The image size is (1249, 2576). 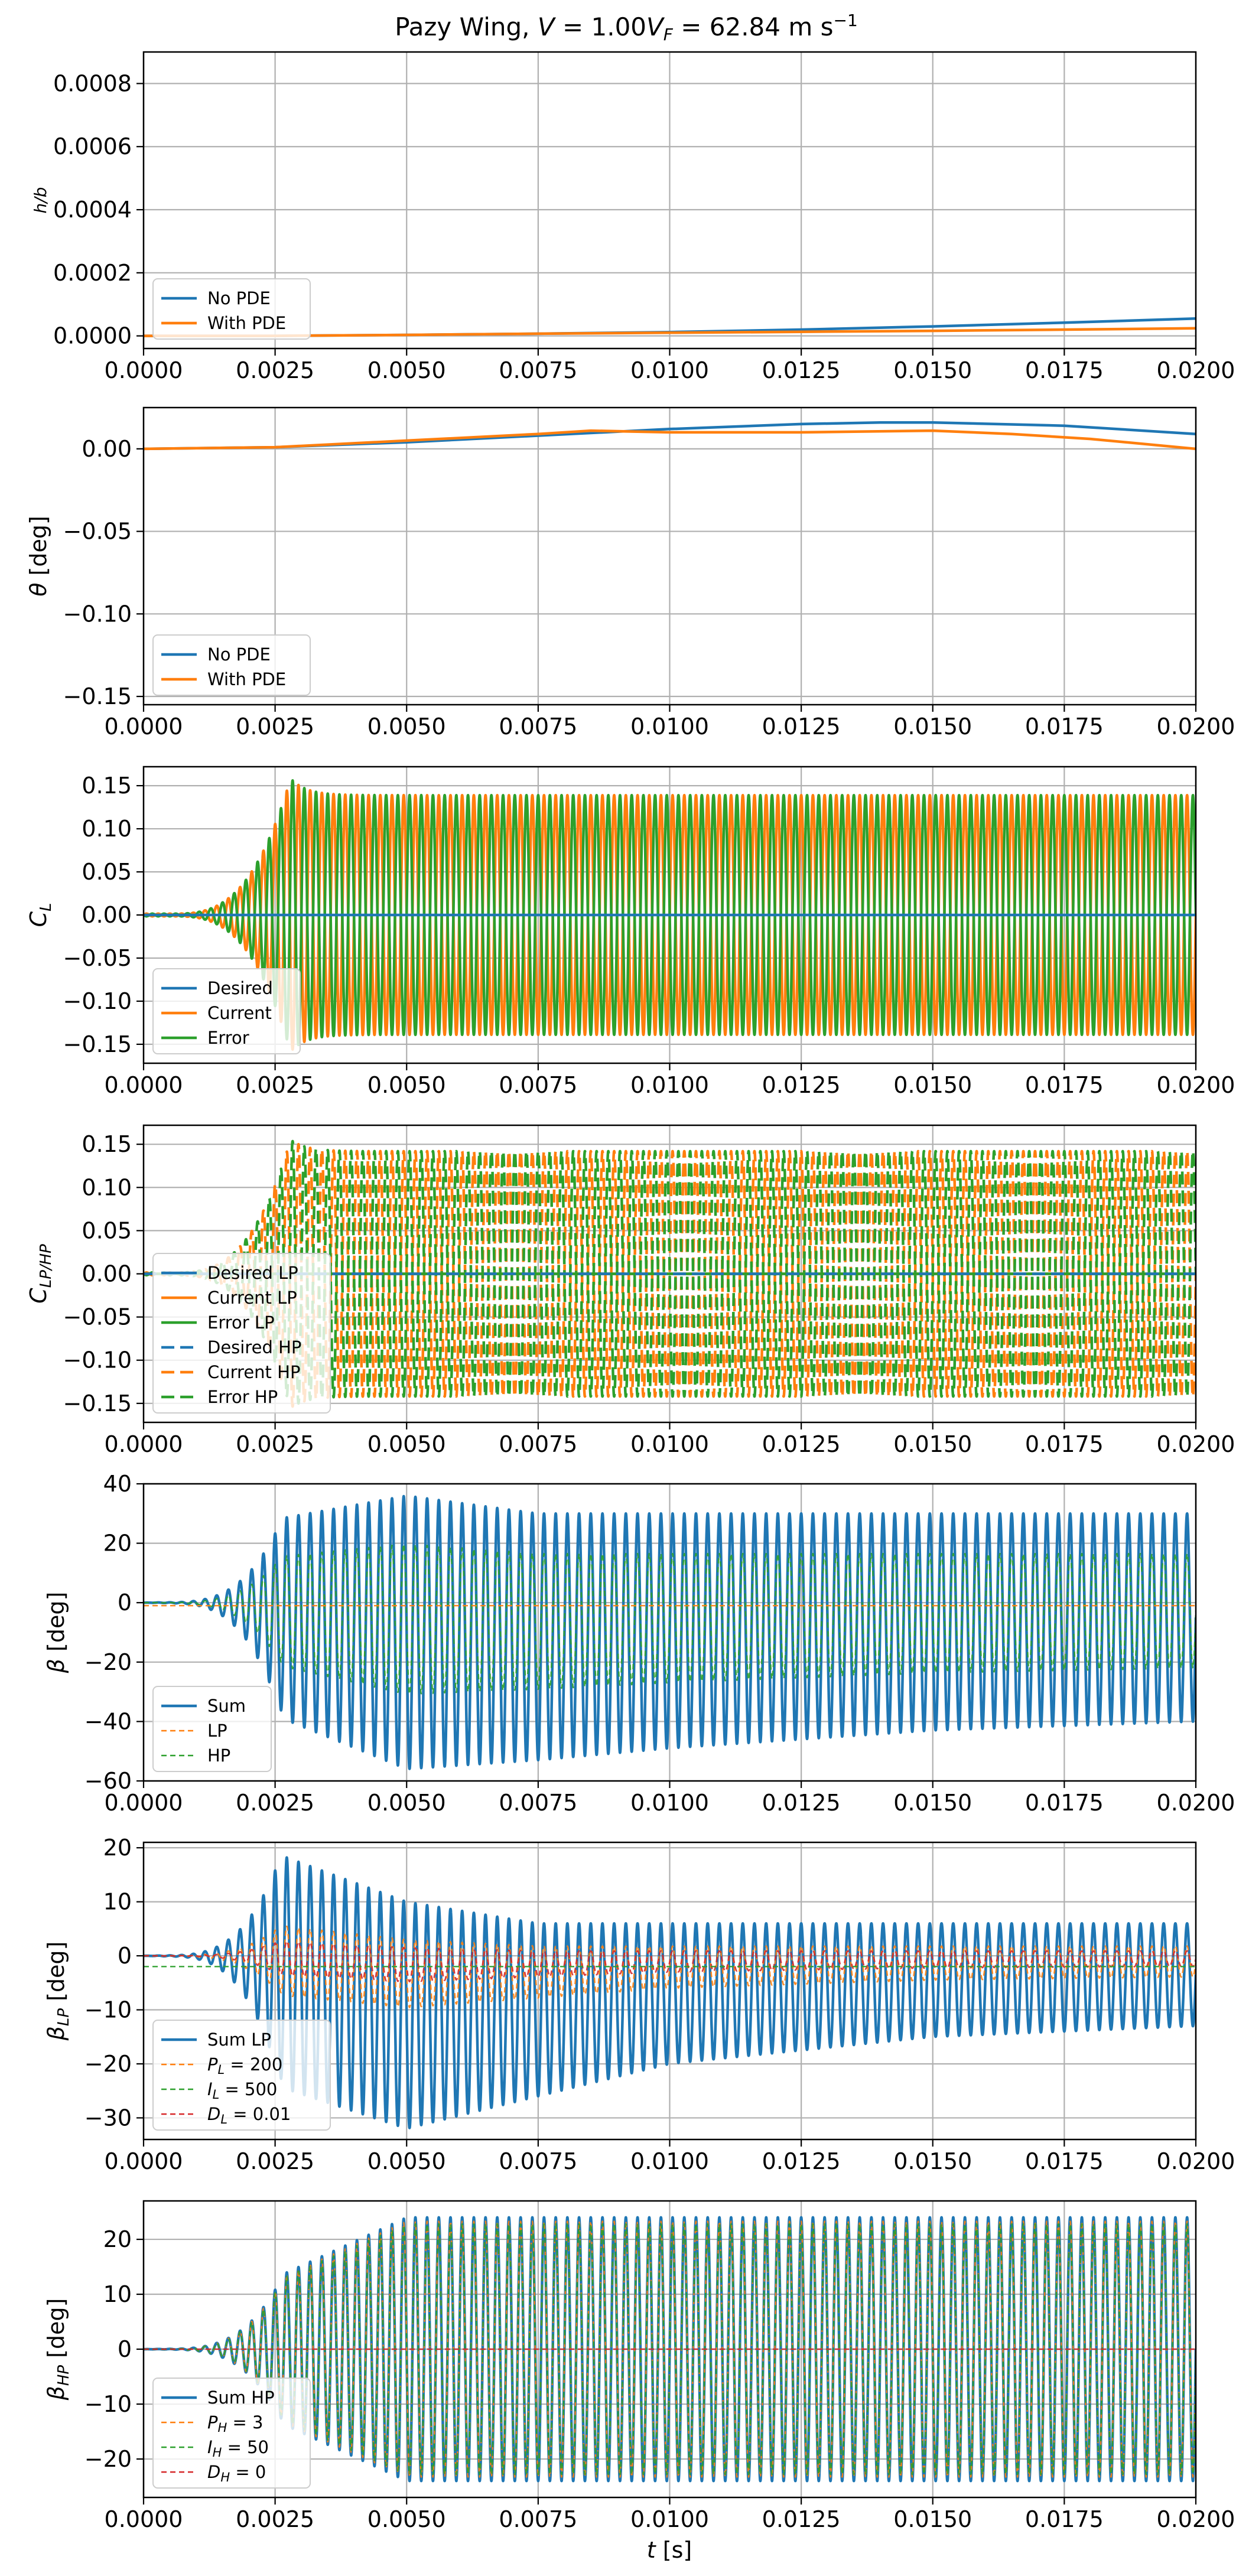 I want to click on series-line-sum-lp, so click(x=670, y=1992).